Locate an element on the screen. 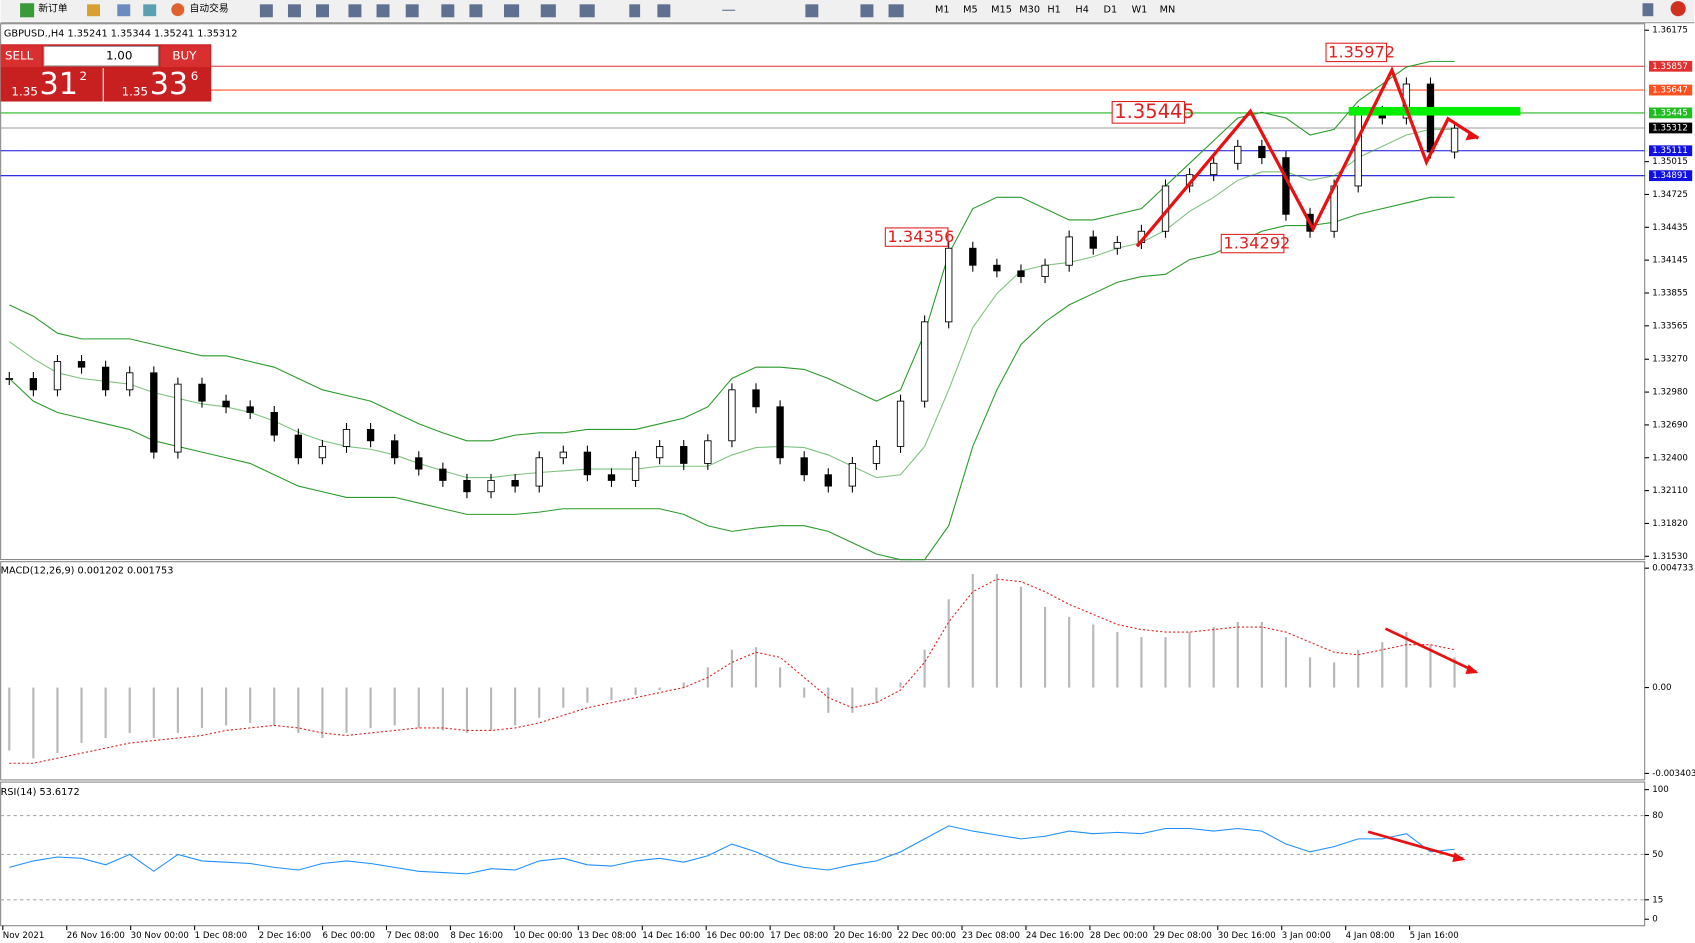  arrow-head is located at coordinates (1472, 669).